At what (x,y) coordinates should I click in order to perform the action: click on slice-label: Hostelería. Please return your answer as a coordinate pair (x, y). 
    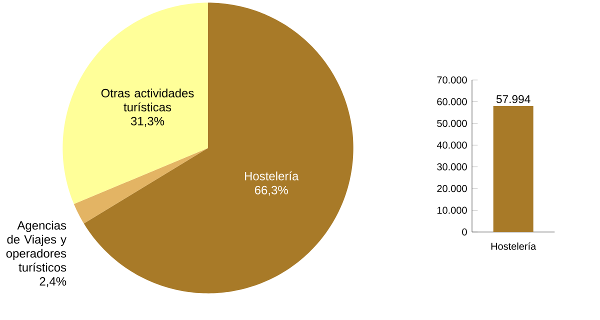
    Looking at the image, I should click on (271, 175).